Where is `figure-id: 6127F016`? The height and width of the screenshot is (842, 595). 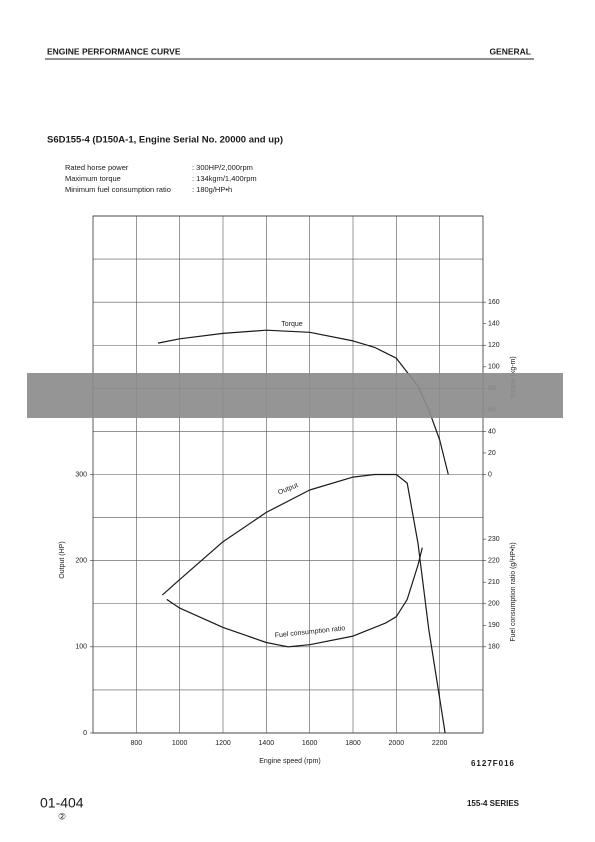
figure-id: 6127F016 is located at coordinates (493, 763).